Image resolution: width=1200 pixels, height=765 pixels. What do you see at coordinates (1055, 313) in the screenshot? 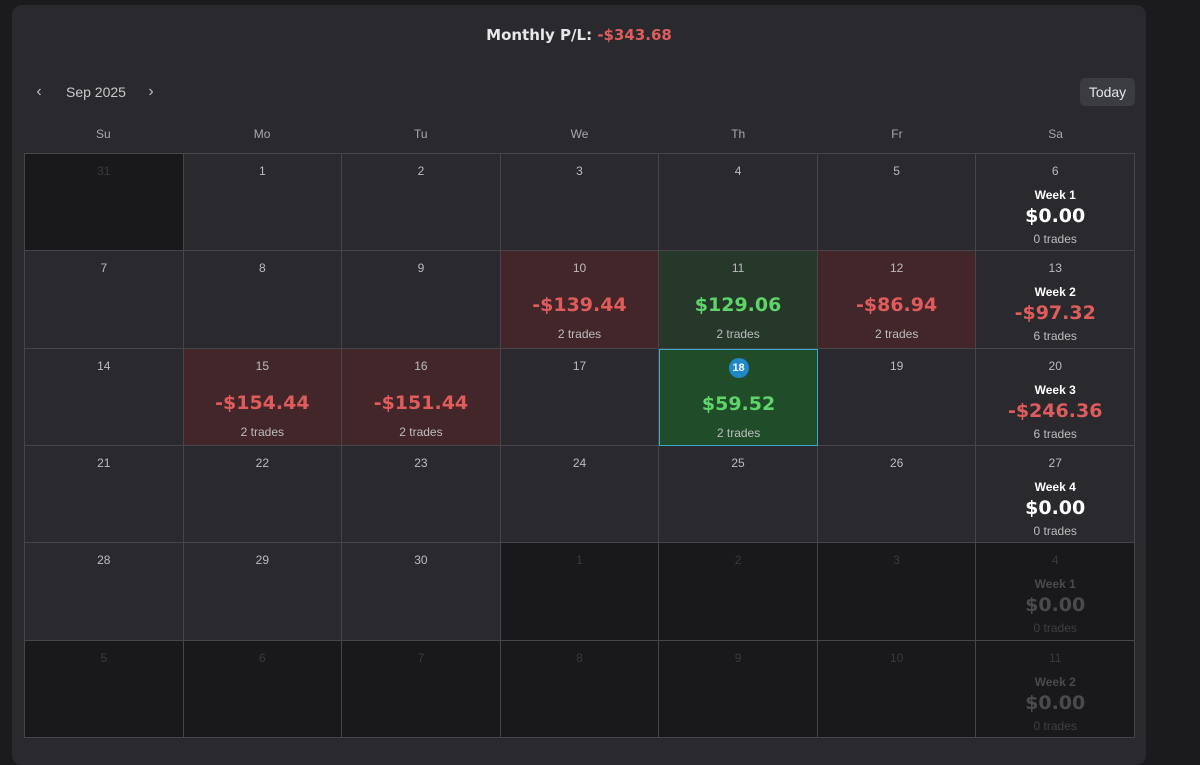
I see `week-pl: -$97.32` at bounding box center [1055, 313].